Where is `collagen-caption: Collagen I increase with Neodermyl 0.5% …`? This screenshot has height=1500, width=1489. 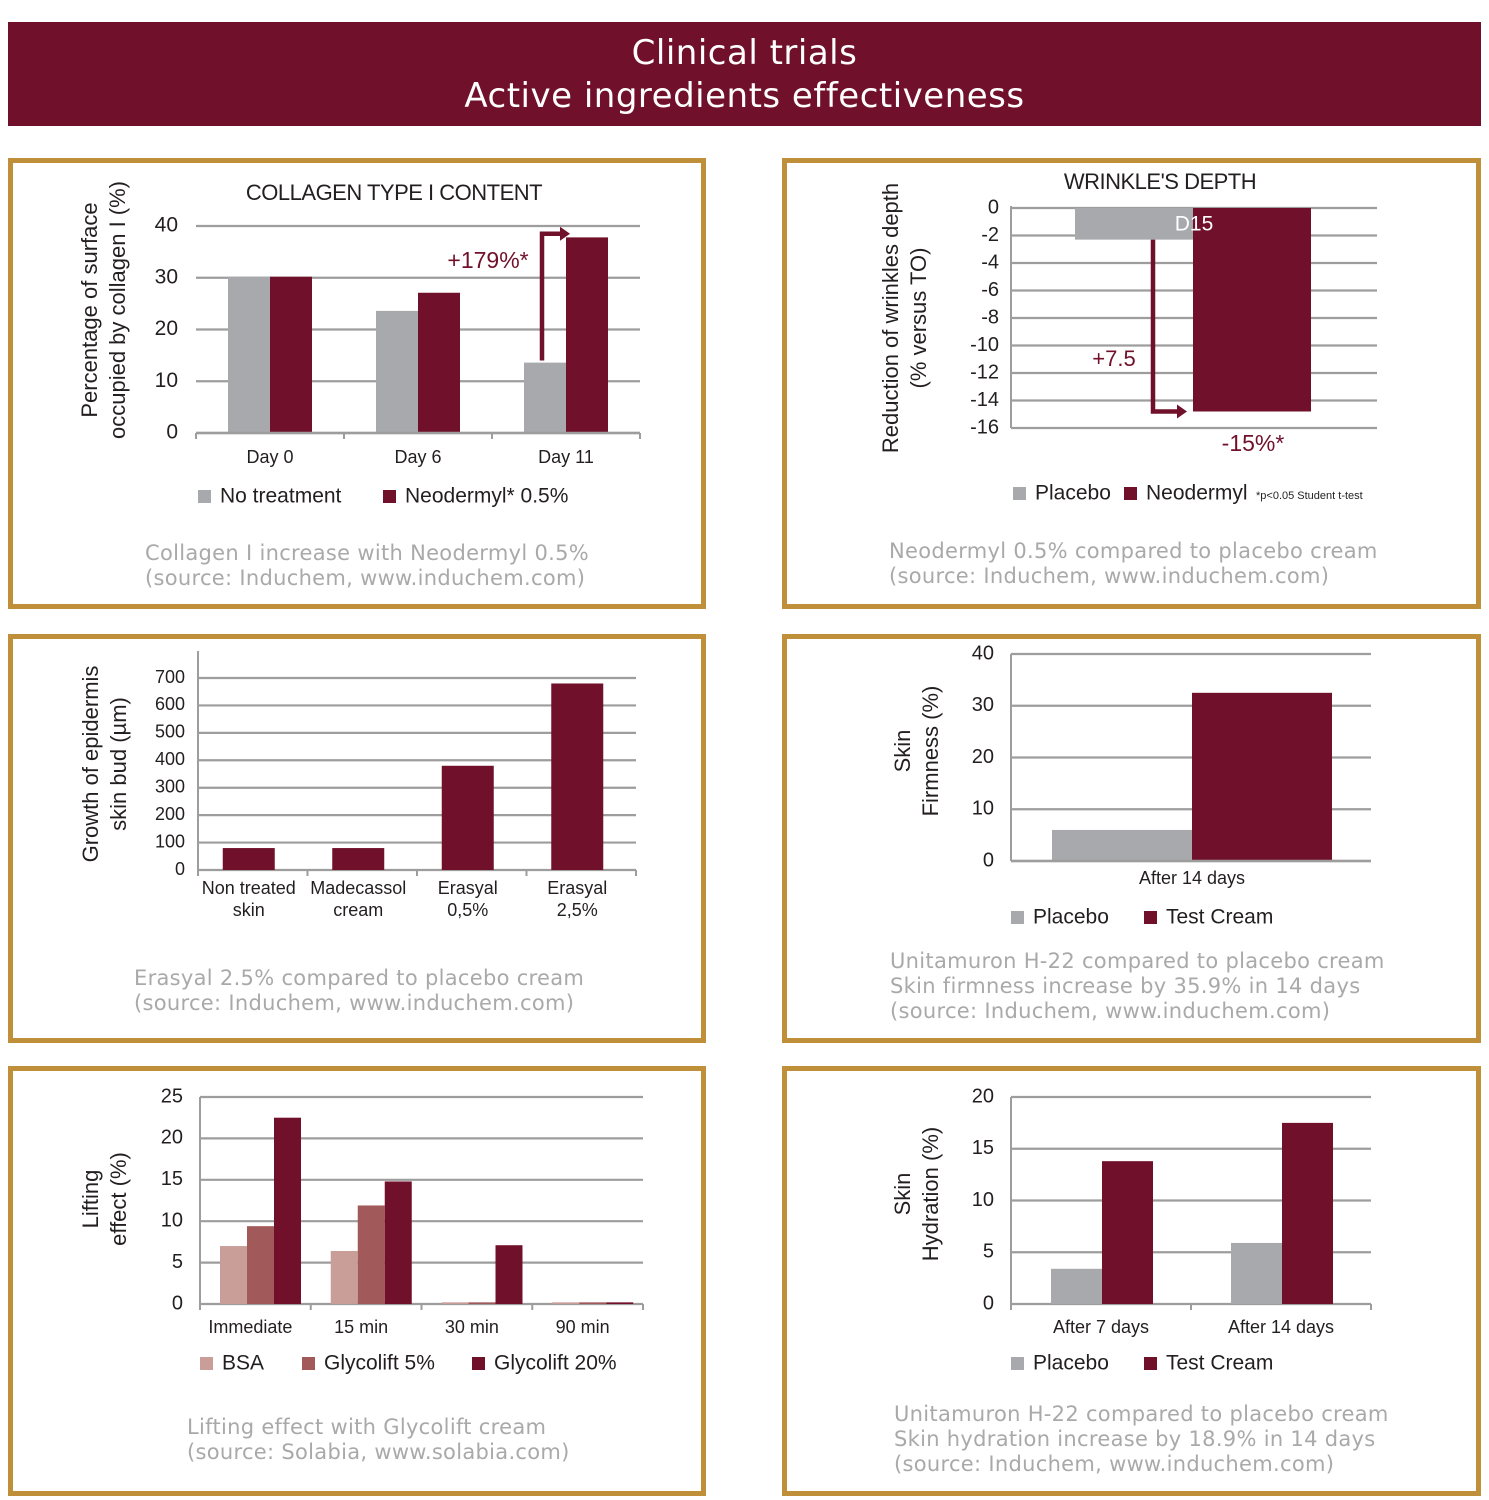
collagen-caption: Collagen I increase with Neodermyl 0.5% … is located at coordinates (367, 566).